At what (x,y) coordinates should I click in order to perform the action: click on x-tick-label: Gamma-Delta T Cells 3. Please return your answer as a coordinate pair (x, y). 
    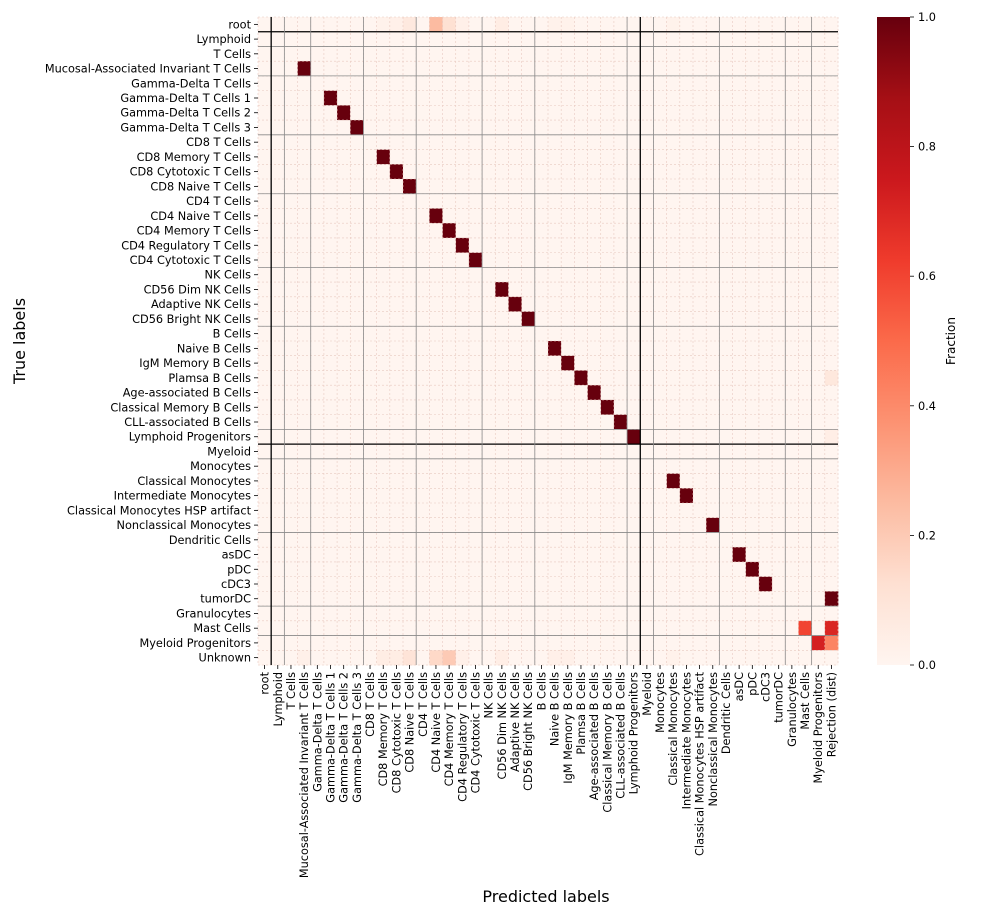
    Looking at the image, I should click on (357, 737).